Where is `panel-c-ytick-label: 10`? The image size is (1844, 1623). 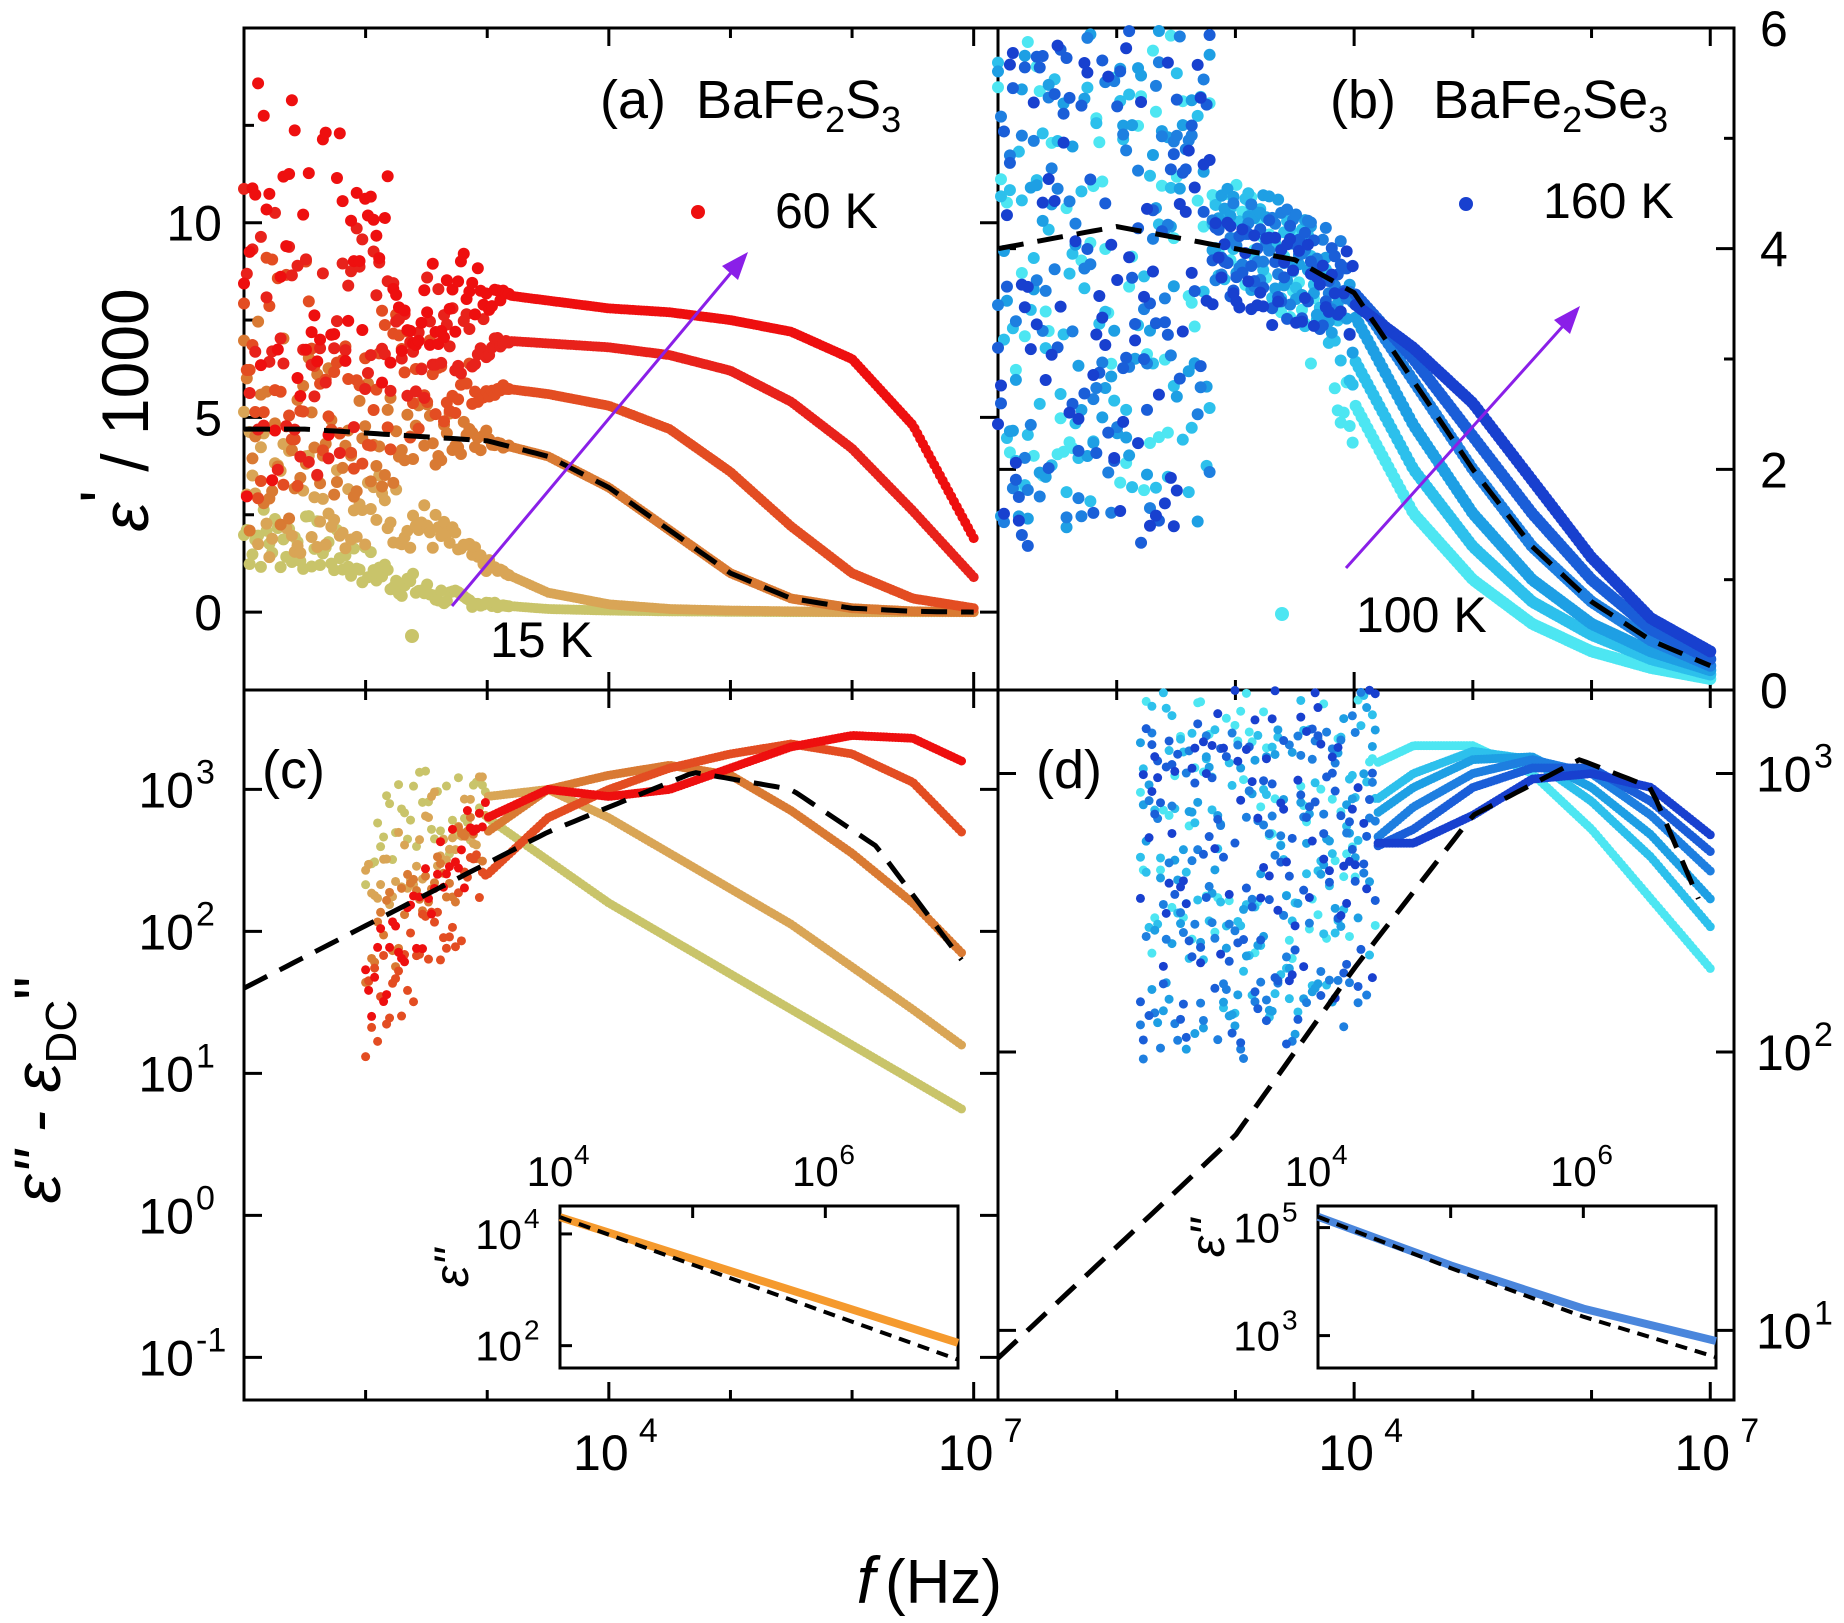
panel-c-ytick-label: 10 is located at coordinates (166, 1074).